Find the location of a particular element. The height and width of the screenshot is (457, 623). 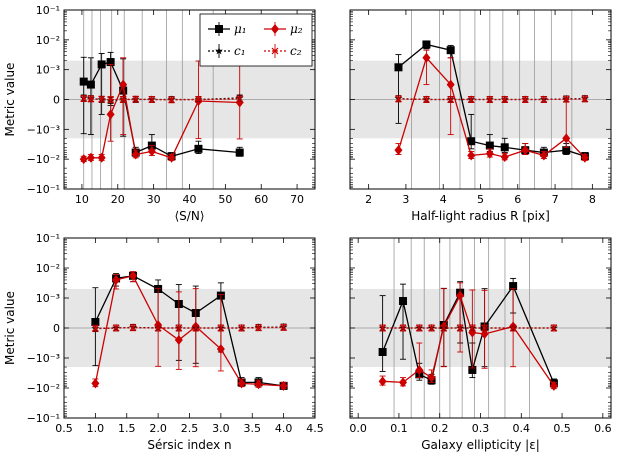

xtick-label: 1.0 is located at coordinates (96, 428).